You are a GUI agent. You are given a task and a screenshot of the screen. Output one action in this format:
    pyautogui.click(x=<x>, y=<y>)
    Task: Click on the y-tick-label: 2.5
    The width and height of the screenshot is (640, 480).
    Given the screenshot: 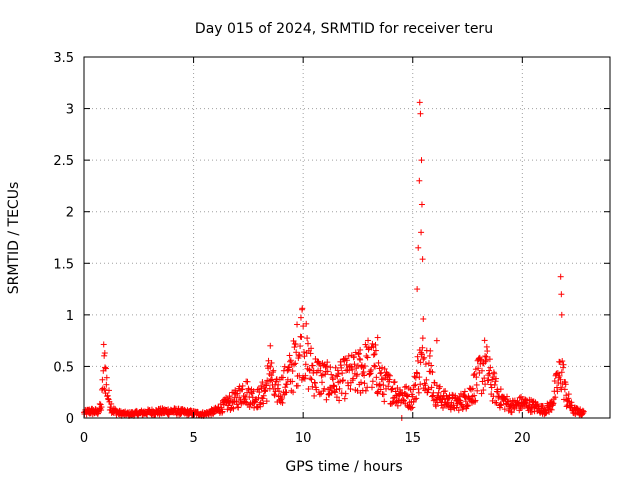 What is the action you would take?
    pyautogui.click(x=63, y=161)
    